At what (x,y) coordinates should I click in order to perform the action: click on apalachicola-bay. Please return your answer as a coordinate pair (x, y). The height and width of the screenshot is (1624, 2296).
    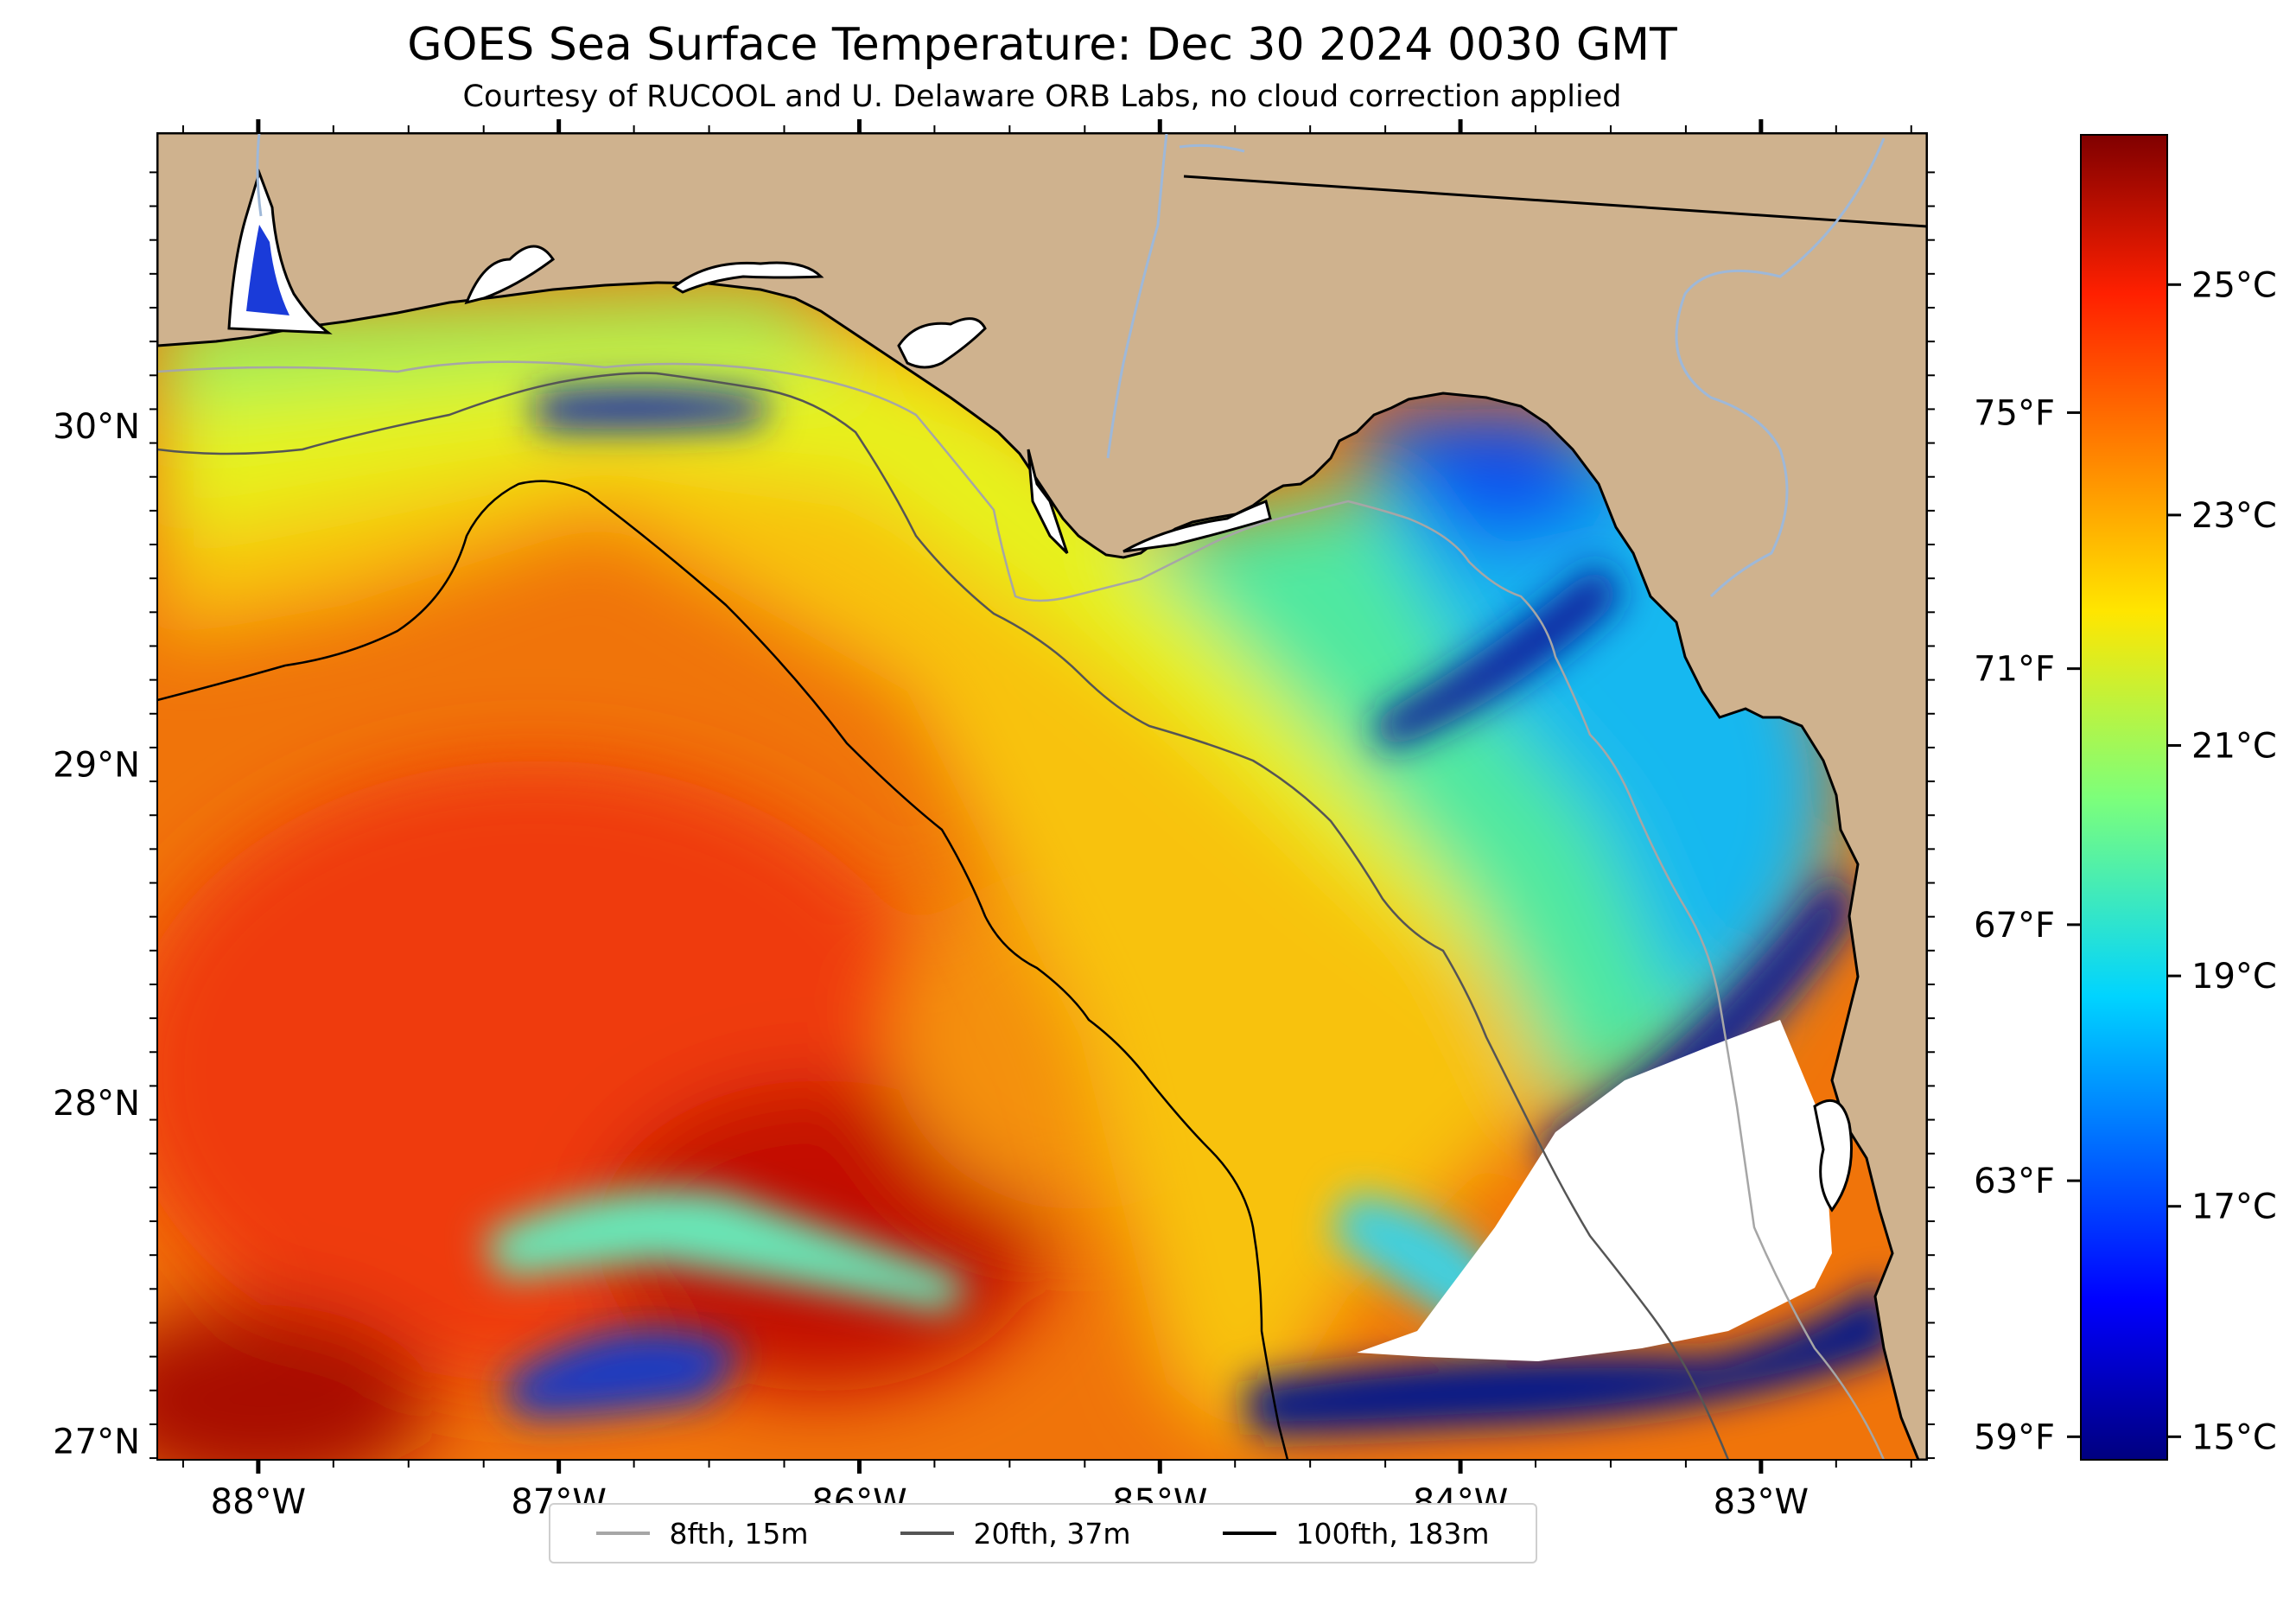
    Looking at the image, I should click on (1048, 502).